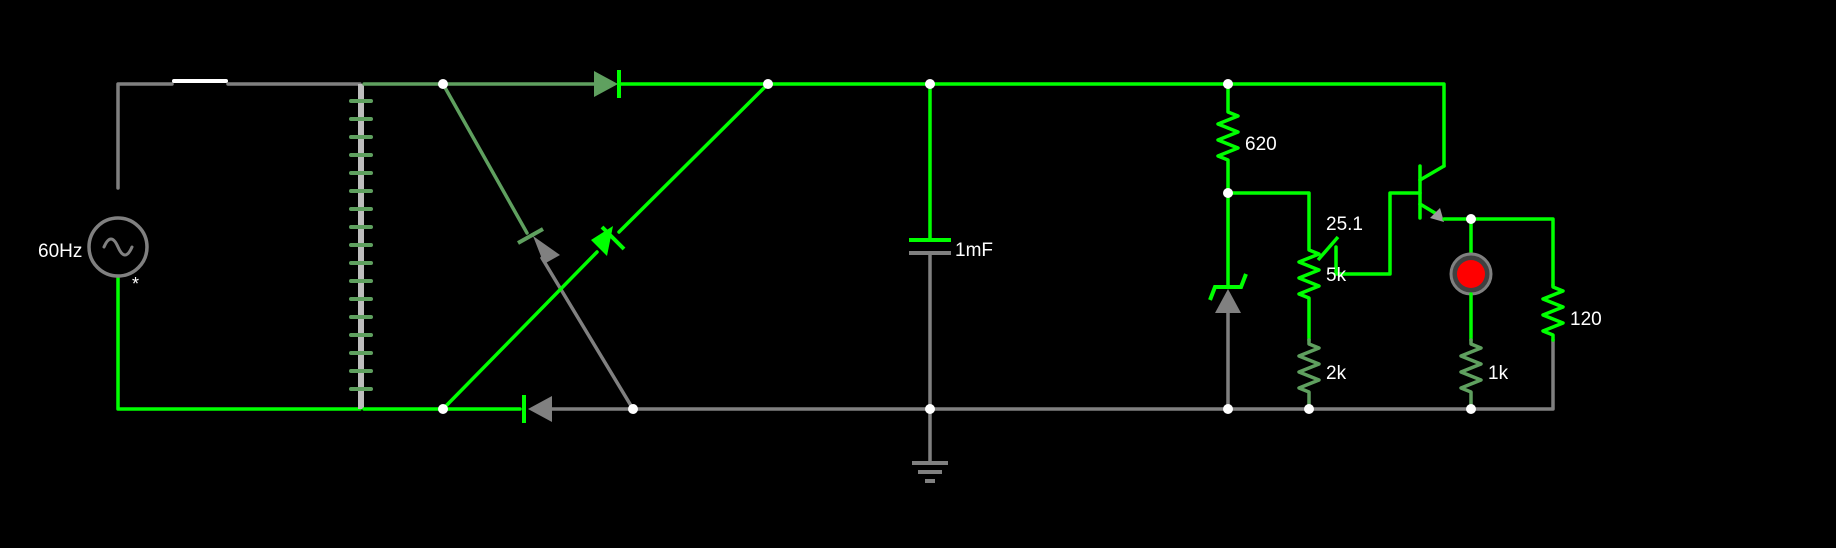 Image resolution: width=1836 pixels, height=548 pixels. Describe the element at coordinates (608, 240) in the screenshot. I see `diode-diagonal-green` at that location.